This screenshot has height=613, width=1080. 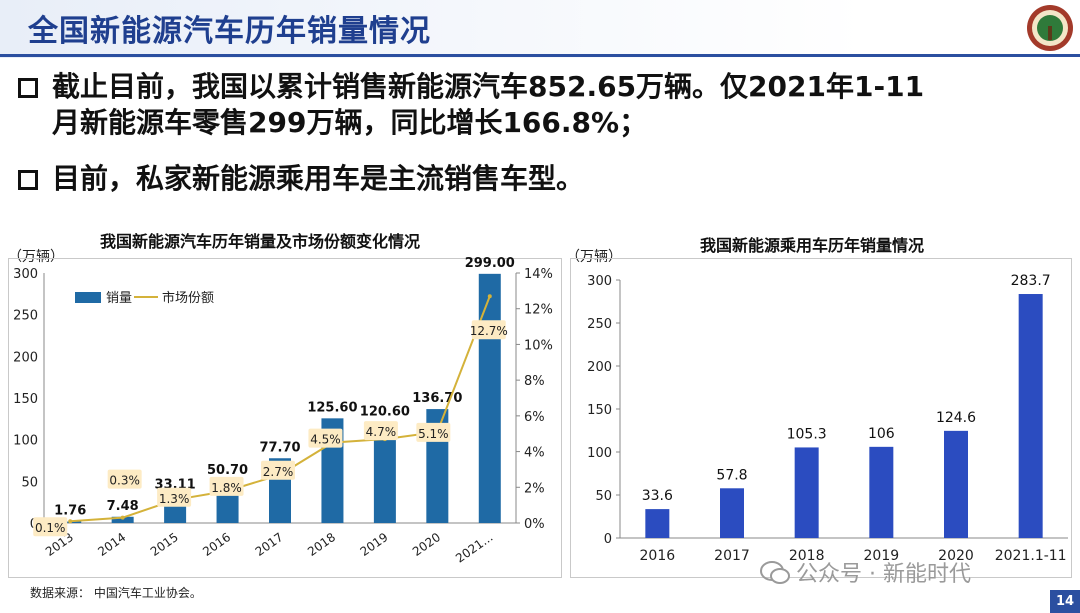 What do you see at coordinates (603, 496) in the screenshot?
I see `right-y-tick-label: 50` at bounding box center [603, 496].